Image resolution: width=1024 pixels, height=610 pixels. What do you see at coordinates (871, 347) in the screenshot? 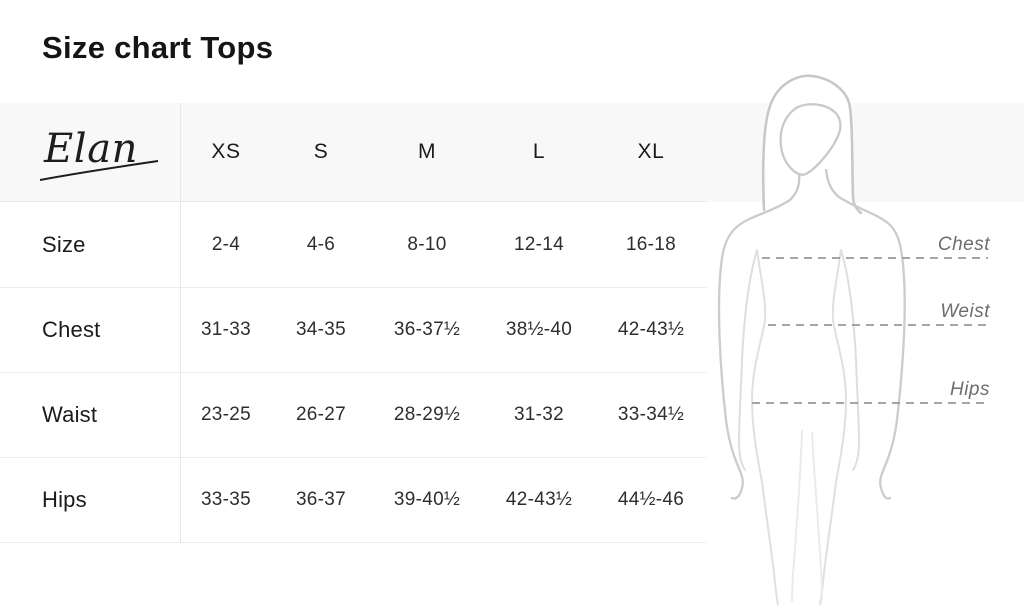
I see `right-shoulder-arm` at bounding box center [871, 347].